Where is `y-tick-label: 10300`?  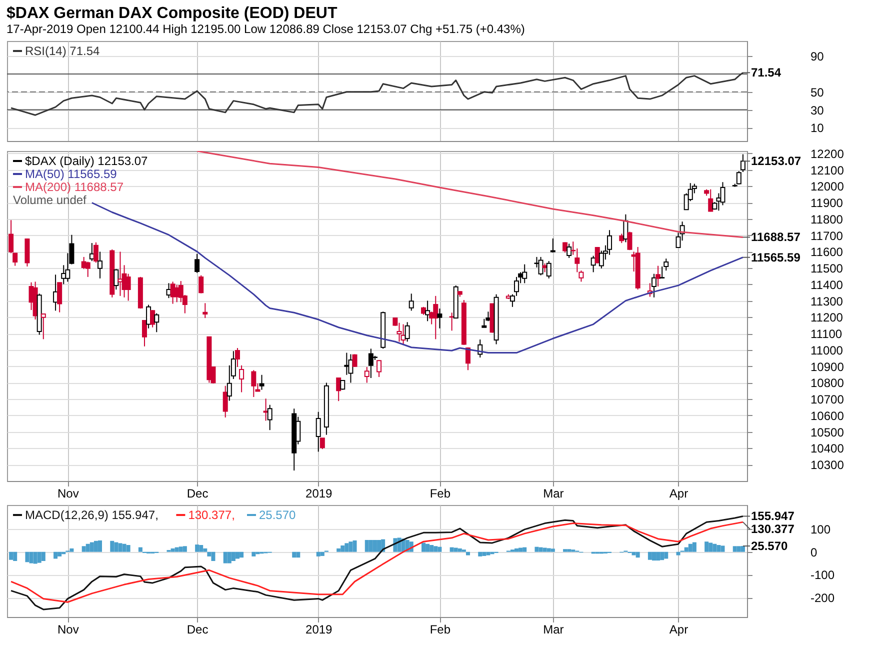 y-tick-label: 10300 is located at coordinates (827, 465).